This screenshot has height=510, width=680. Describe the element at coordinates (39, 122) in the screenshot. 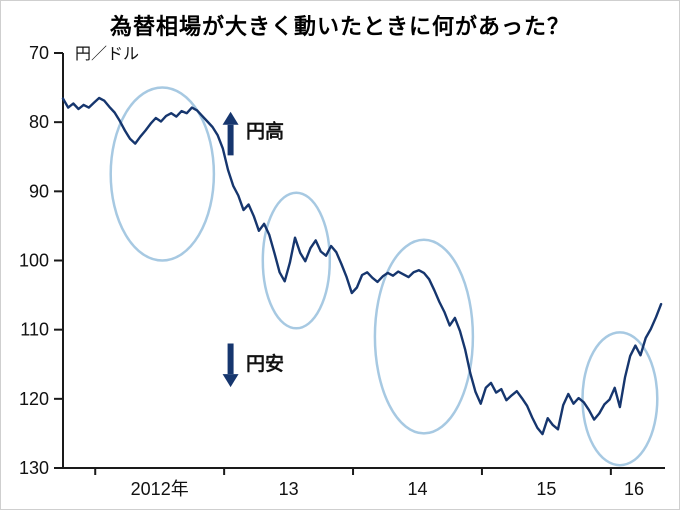

I see `y-tick-label: 80` at that location.